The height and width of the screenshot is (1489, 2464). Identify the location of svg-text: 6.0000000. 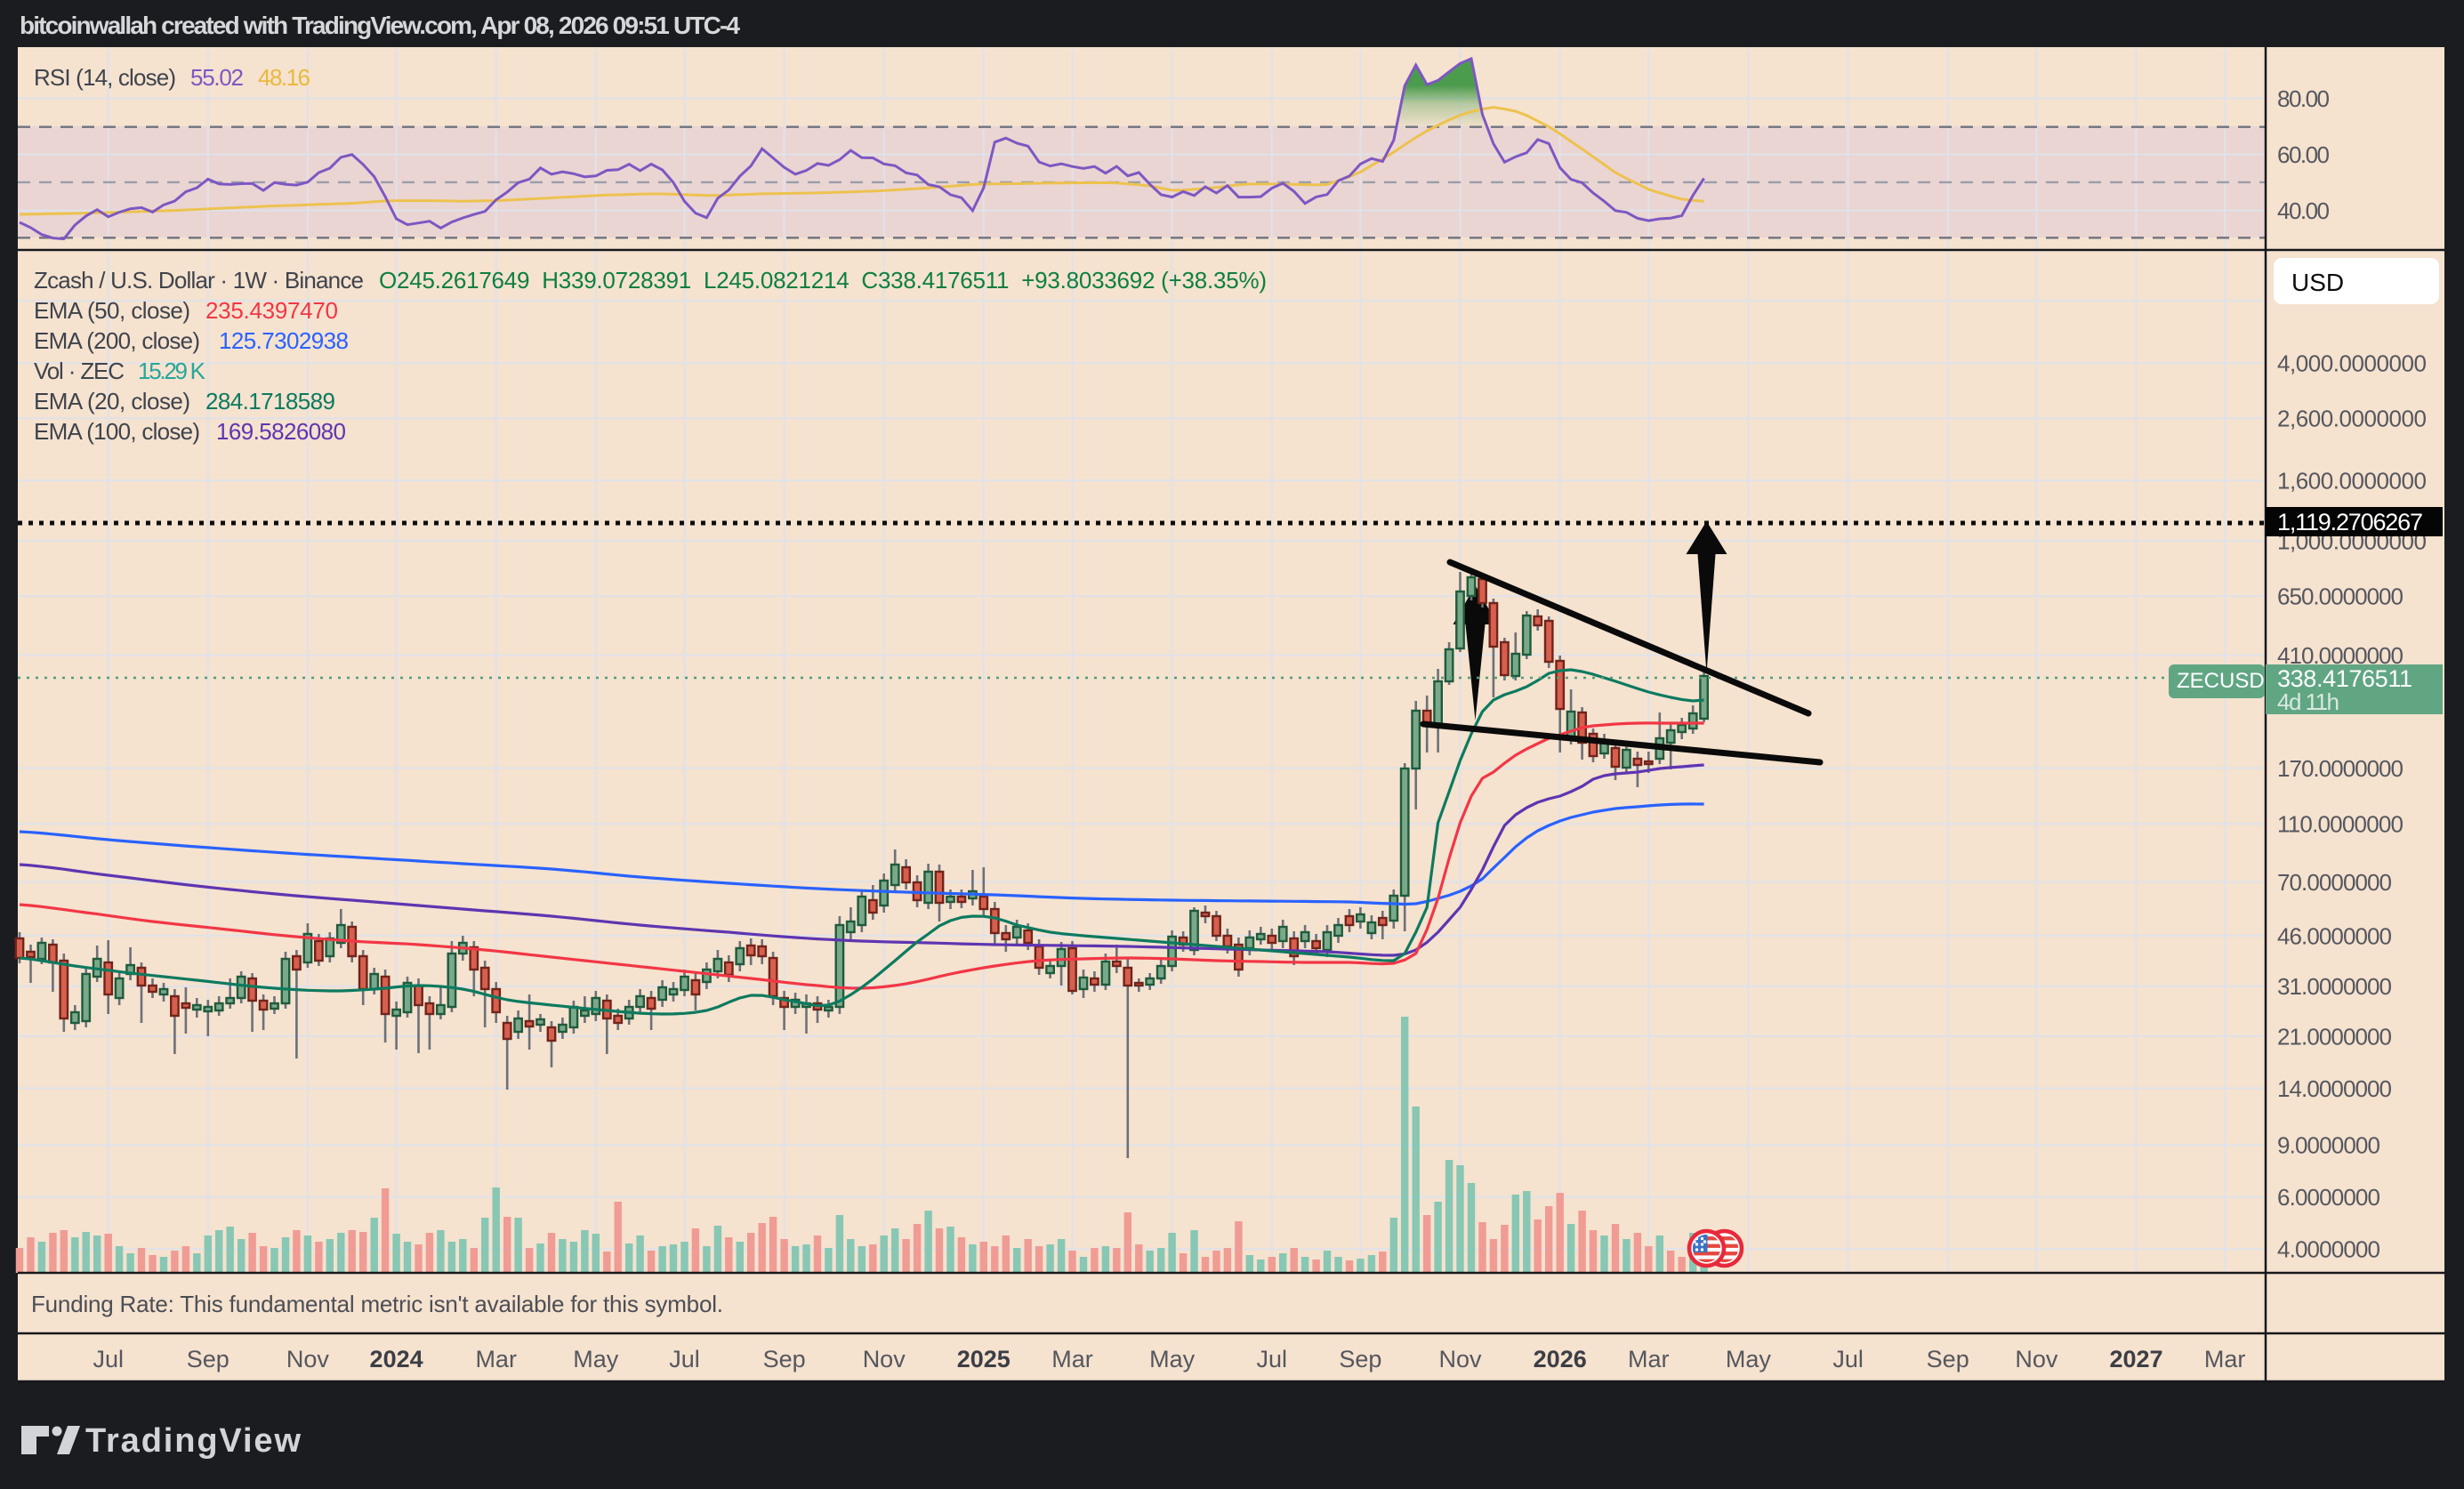
(2329, 1197).